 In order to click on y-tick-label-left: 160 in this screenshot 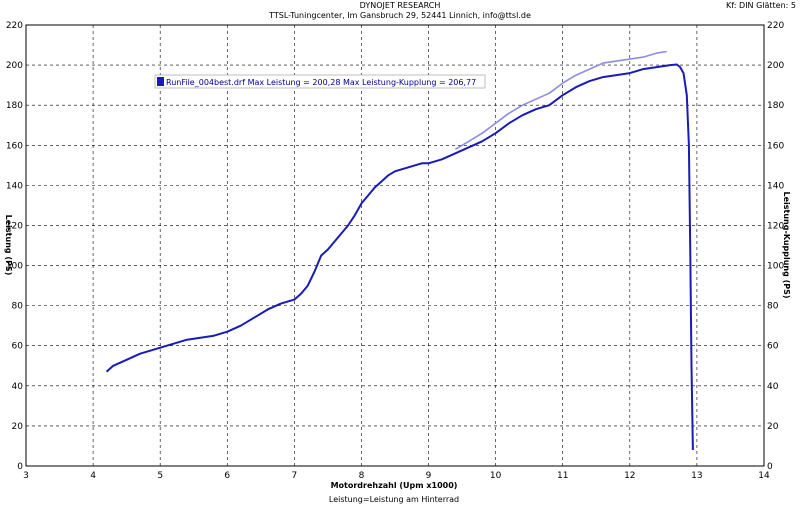, I will do `click(14, 146)`.